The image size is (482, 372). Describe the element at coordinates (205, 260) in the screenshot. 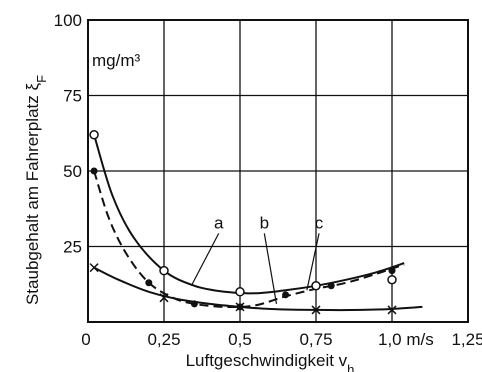

I see `leader-line-a` at that location.